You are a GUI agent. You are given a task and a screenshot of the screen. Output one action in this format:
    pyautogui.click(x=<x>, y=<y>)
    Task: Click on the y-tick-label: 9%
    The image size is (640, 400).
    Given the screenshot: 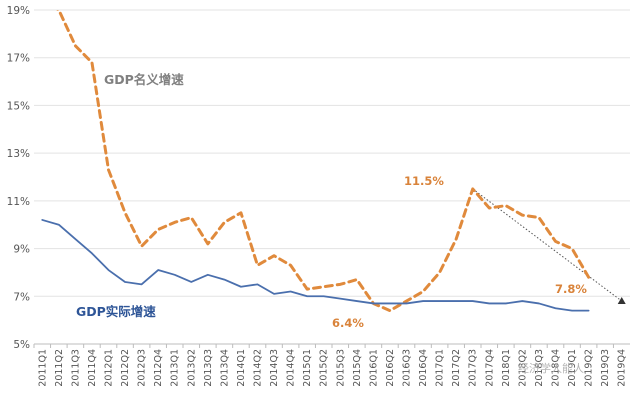 What is the action you would take?
    pyautogui.click(x=21, y=250)
    